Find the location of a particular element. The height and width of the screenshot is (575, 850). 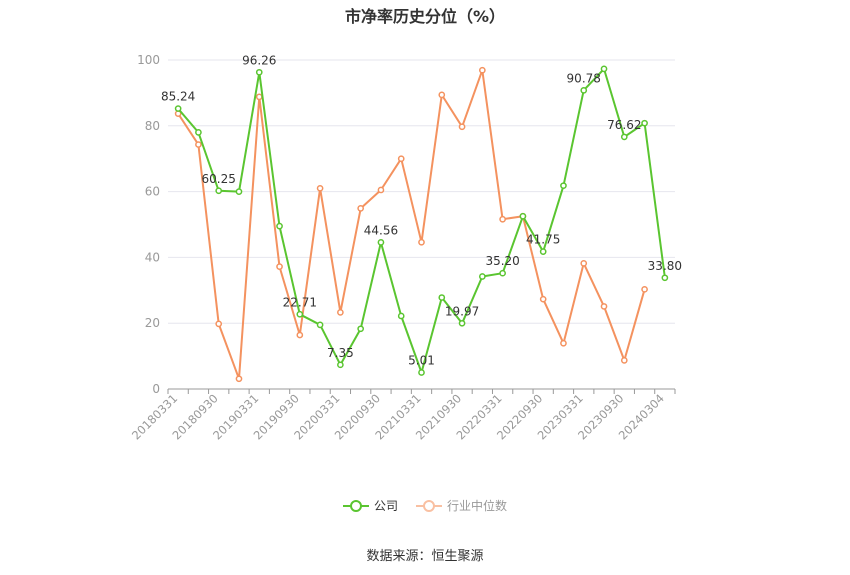

legend-company-label: 公司 is located at coordinates (385, 506).